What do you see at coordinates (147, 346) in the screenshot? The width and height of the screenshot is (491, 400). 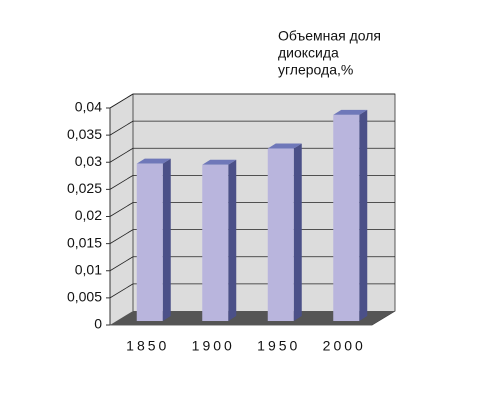 I see `x-tick-label: 1850` at bounding box center [147, 346].